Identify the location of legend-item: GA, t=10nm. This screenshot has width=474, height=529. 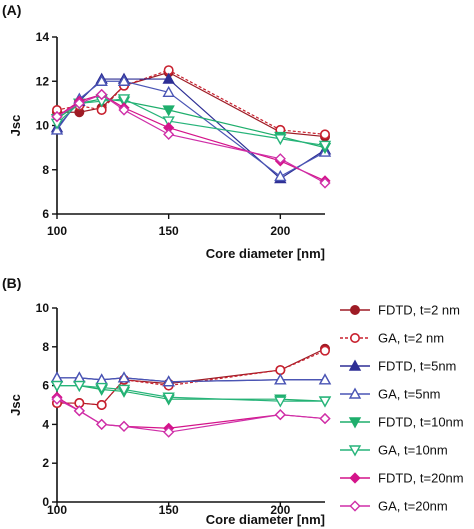
(394, 450).